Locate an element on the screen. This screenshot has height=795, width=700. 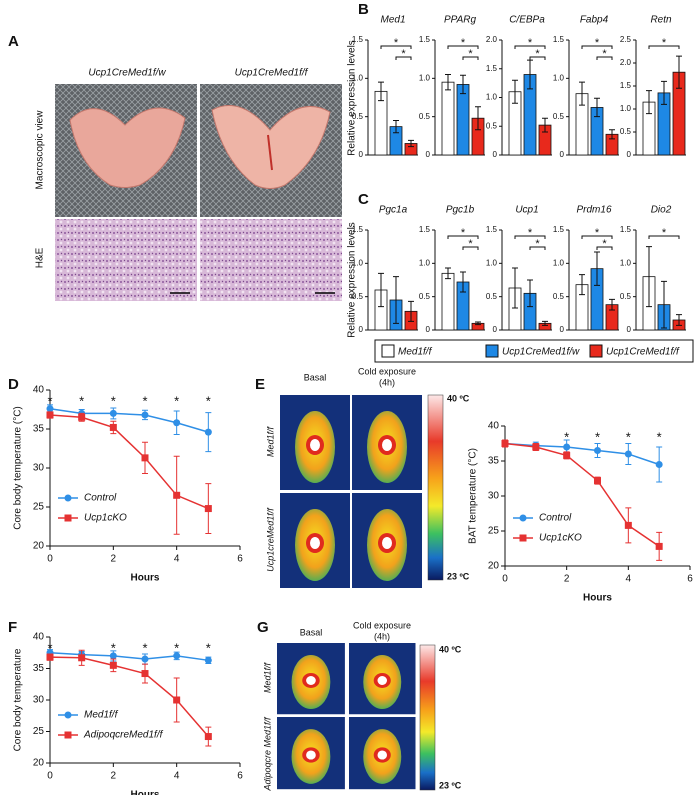
y-tick-label: 35 is located at coordinates (39, 429).